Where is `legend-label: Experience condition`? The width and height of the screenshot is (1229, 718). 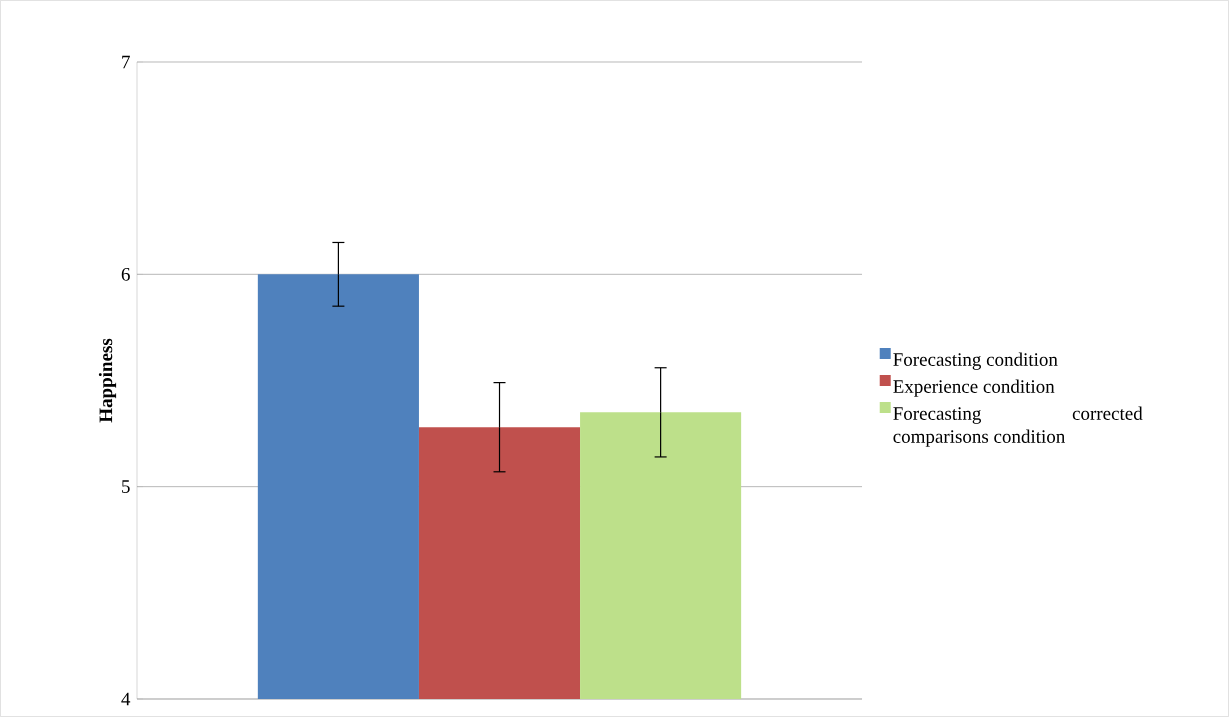
legend-label: Experience condition is located at coordinates (974, 388).